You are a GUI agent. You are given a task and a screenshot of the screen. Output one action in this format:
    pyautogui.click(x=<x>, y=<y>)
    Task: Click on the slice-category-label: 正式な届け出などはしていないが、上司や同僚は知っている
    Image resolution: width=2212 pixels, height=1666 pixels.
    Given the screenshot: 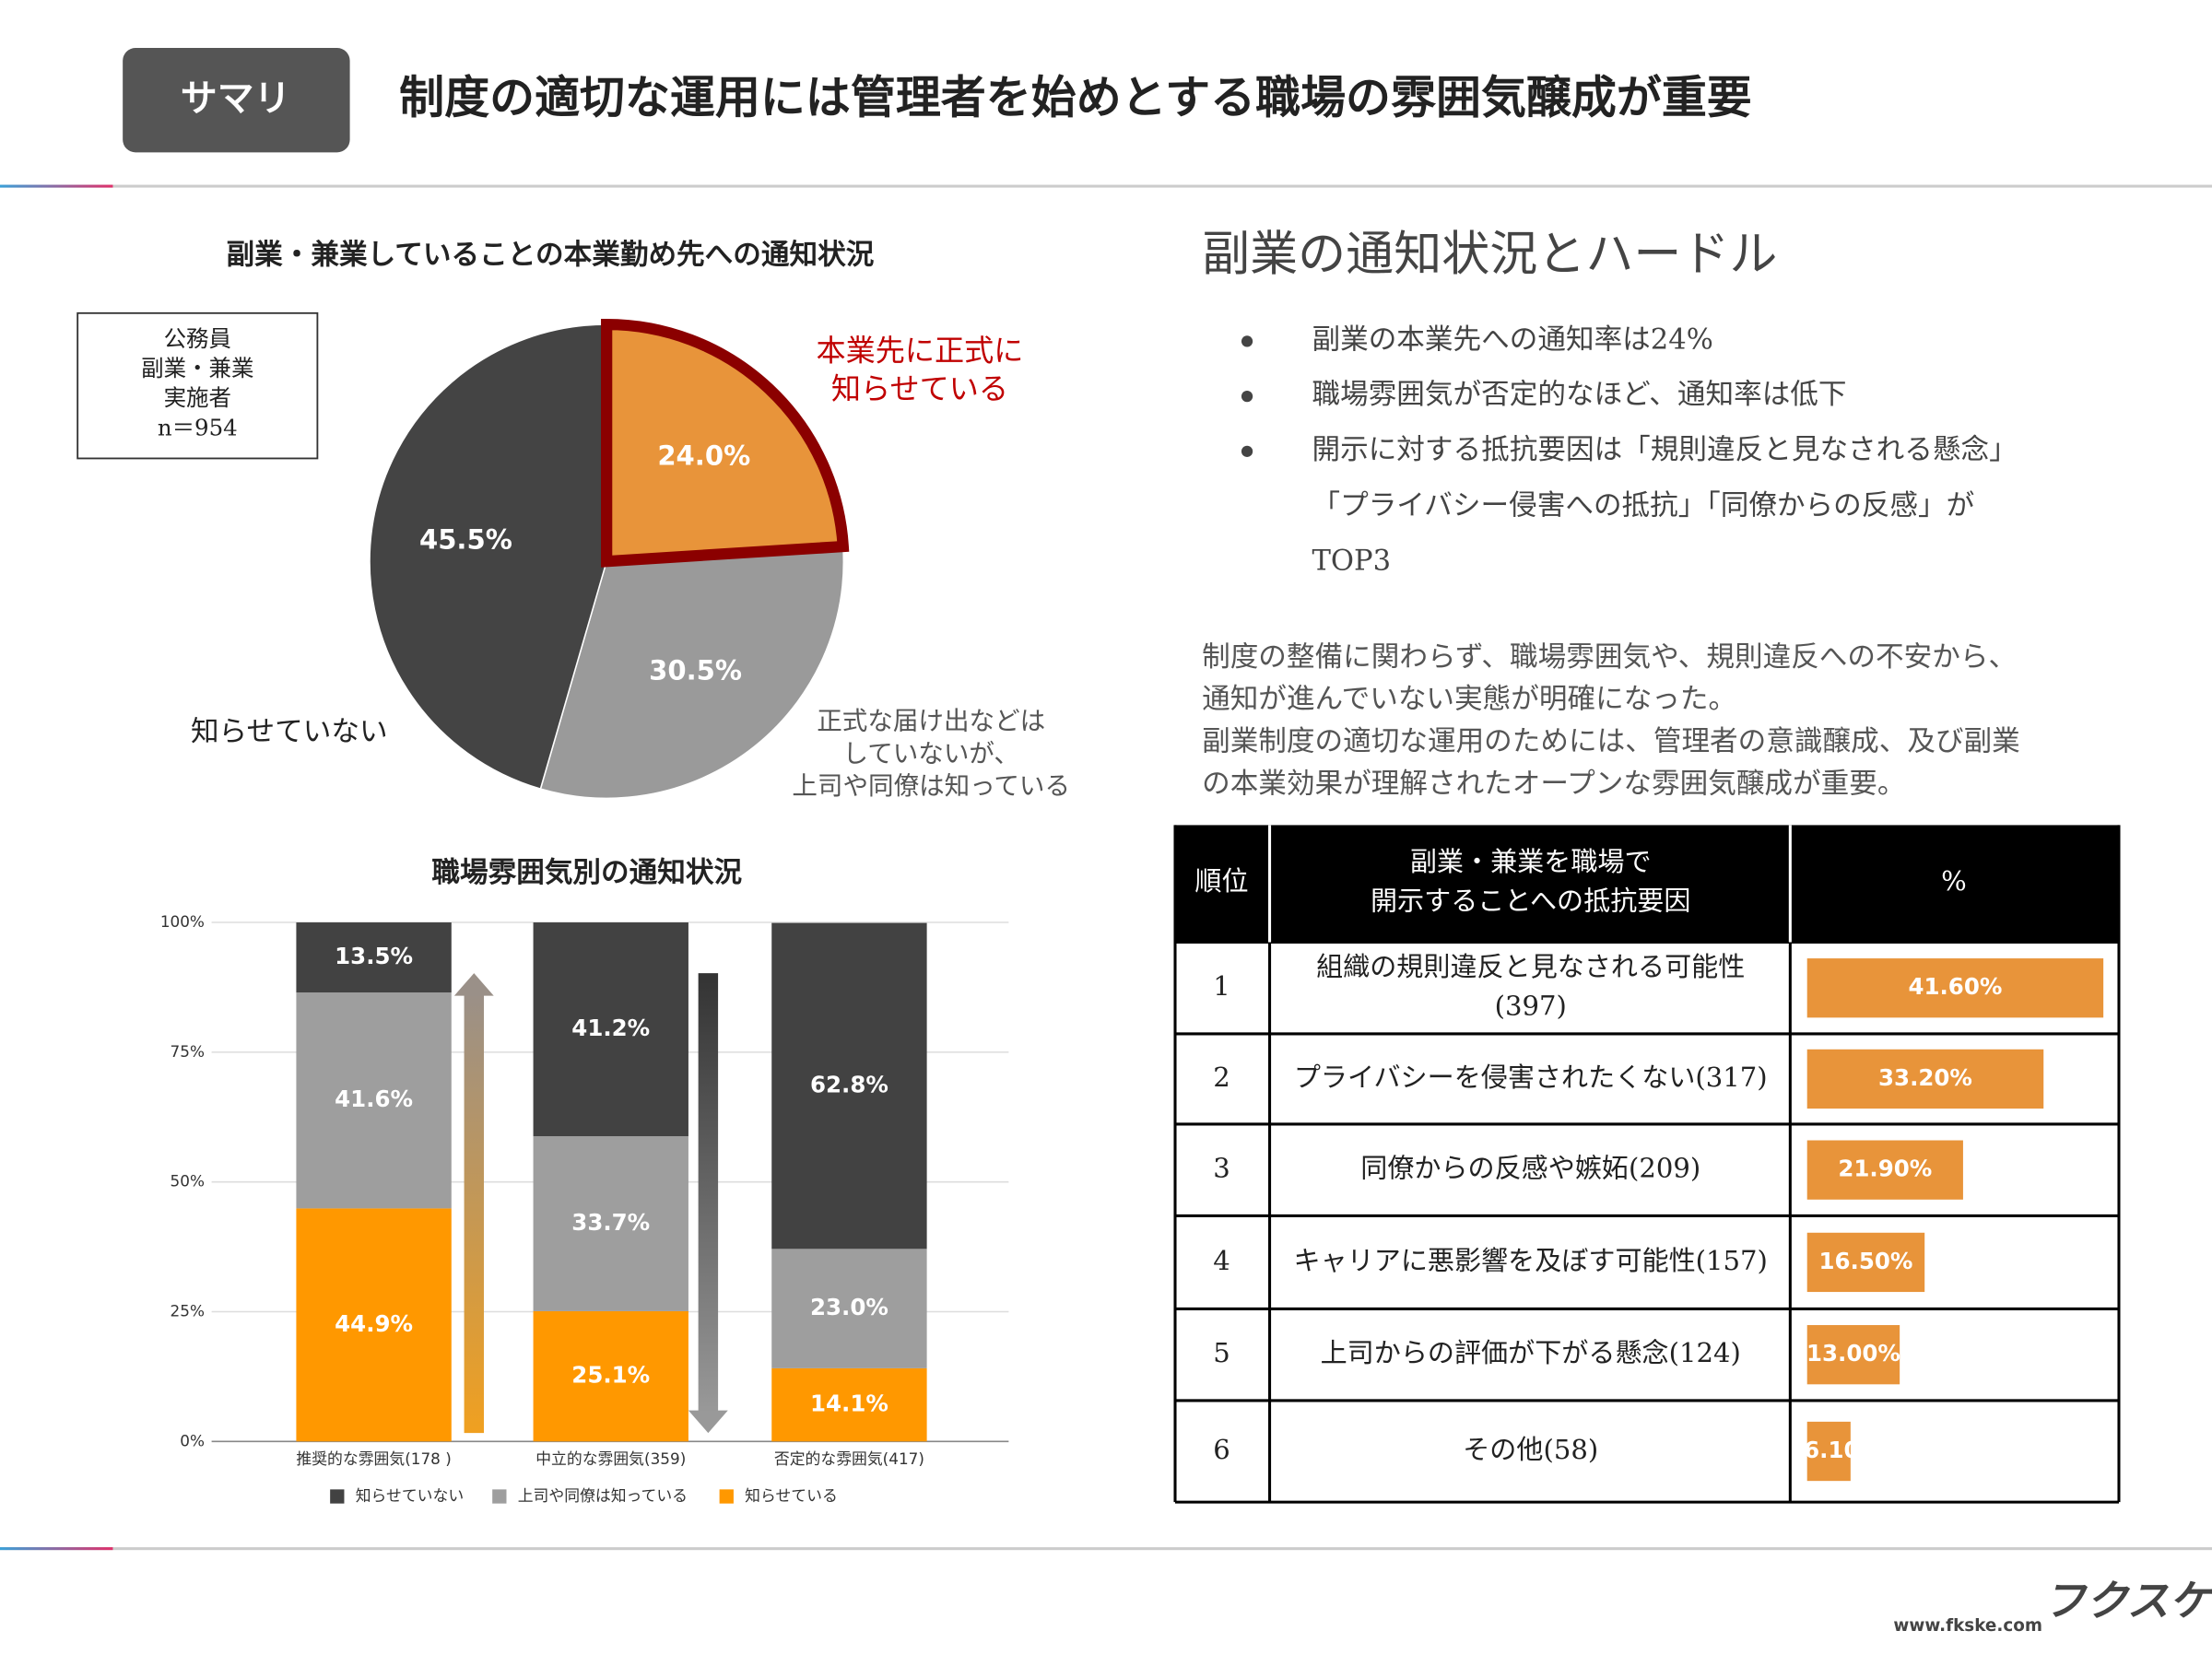 What is the action you would take?
    pyautogui.click(x=931, y=753)
    